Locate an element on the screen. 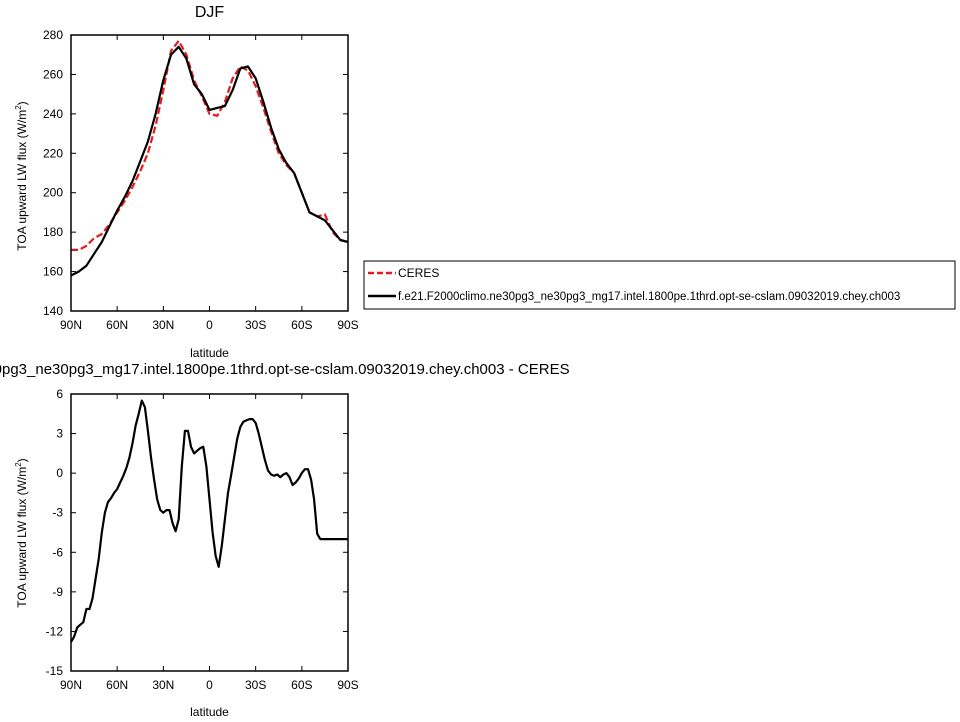 The width and height of the screenshot is (960, 722). bottom-xtick-label: 0 is located at coordinates (209, 685).